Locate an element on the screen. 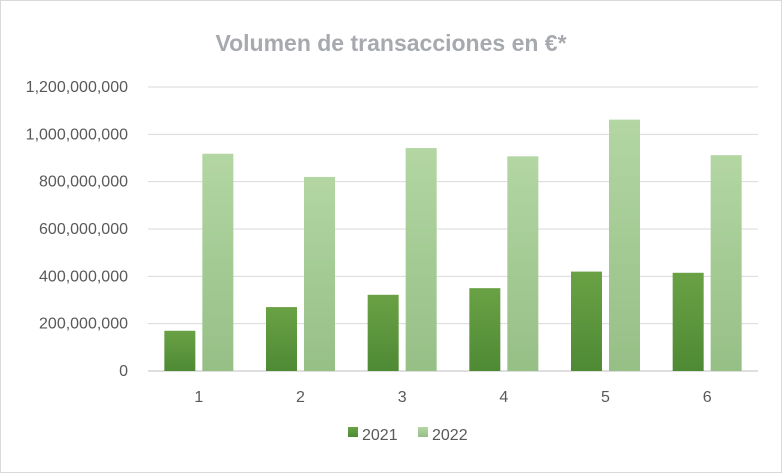  y-tick-label: 0 is located at coordinates (123, 371).